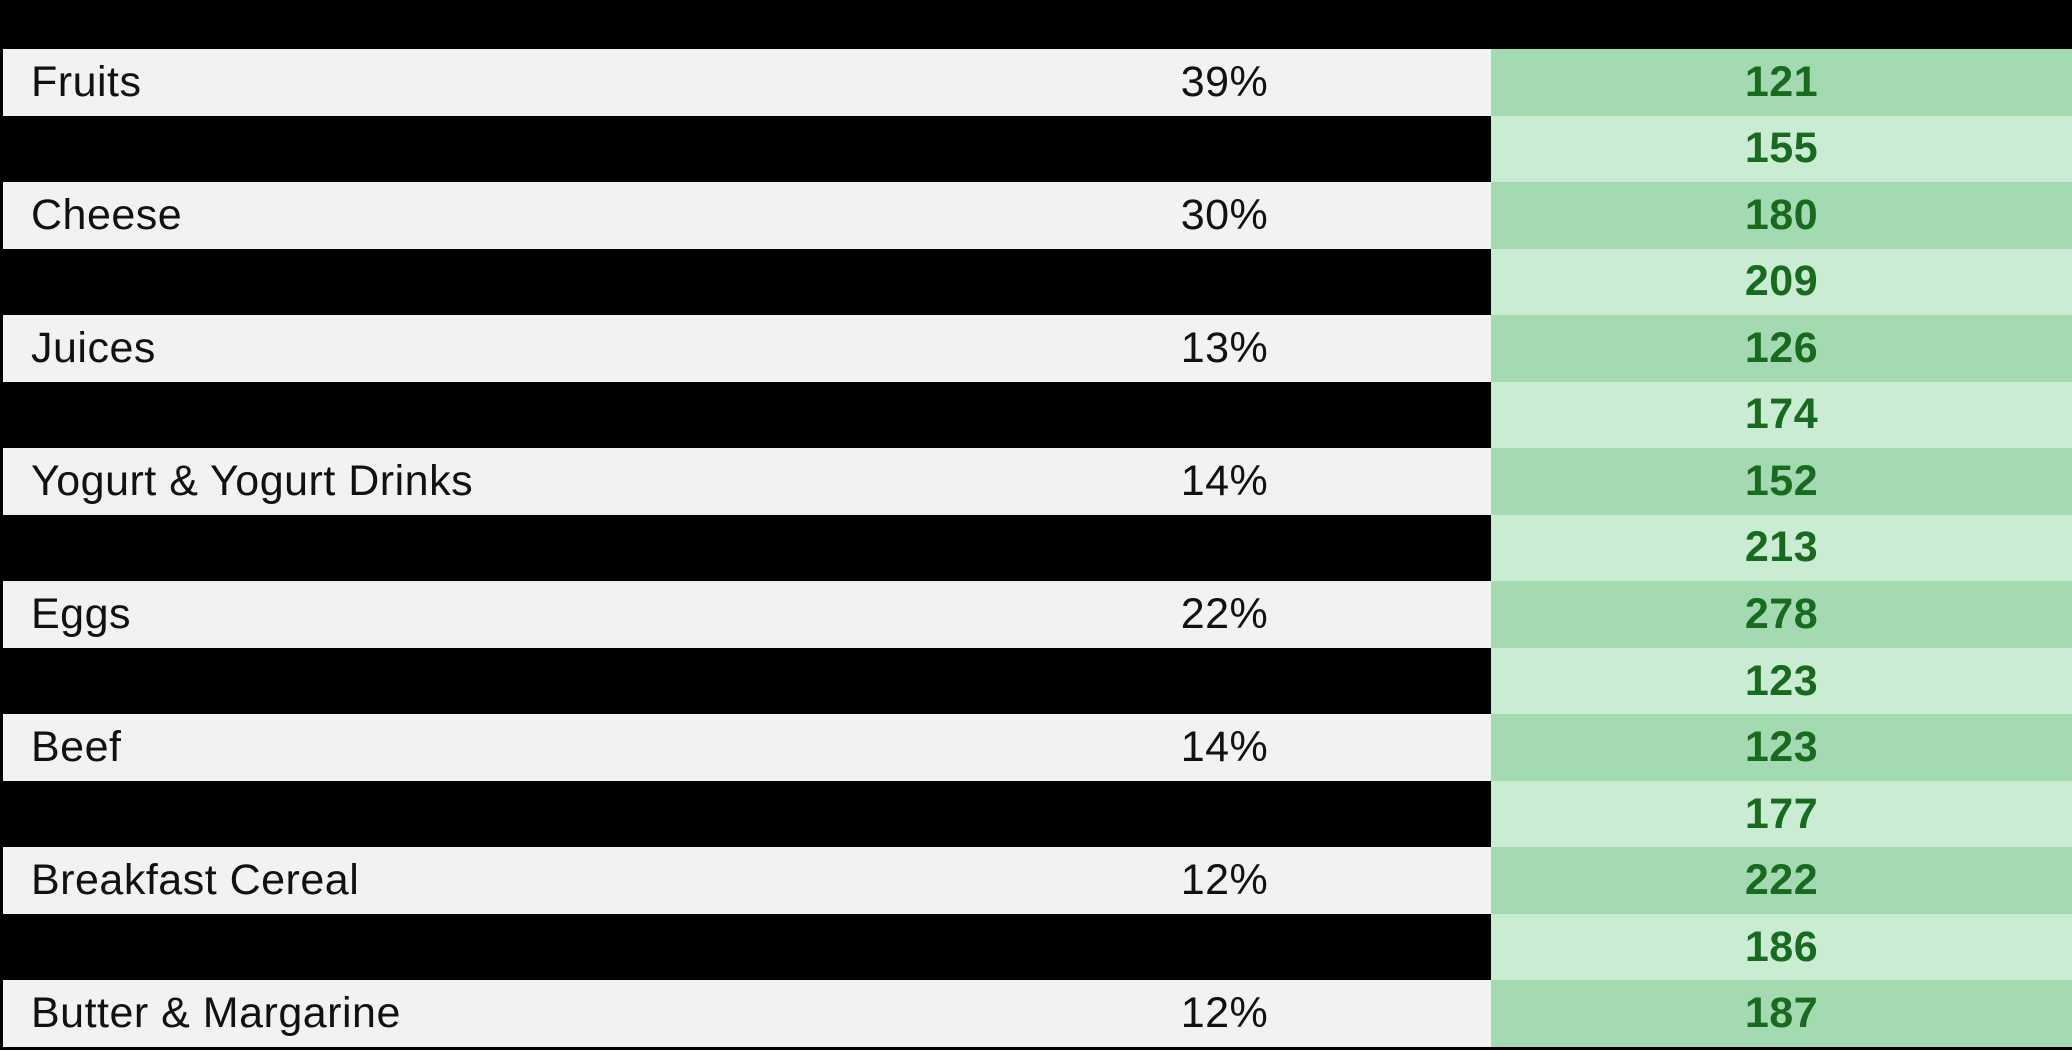  I want to click on value-text: 126, so click(1781, 347).